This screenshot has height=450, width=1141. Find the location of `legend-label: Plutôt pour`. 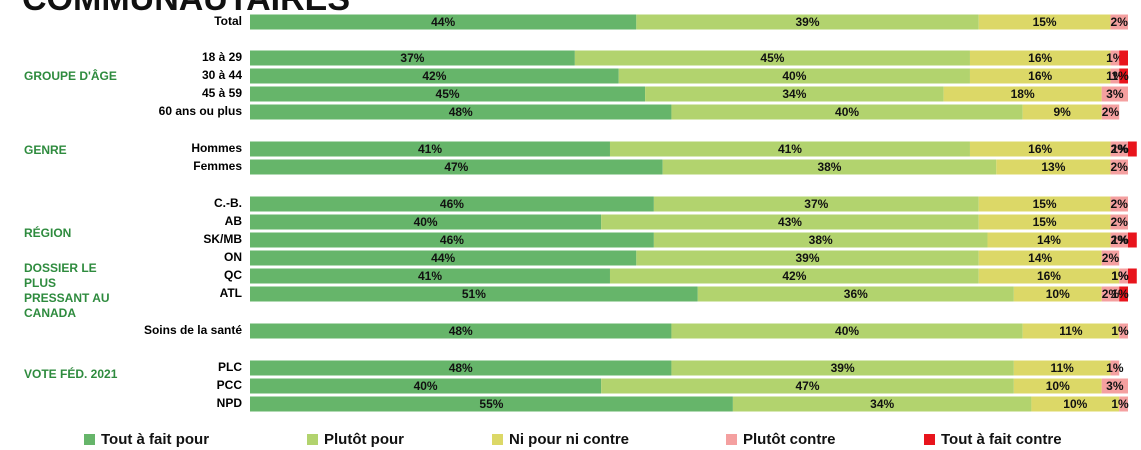

legend-label: Plutôt pour is located at coordinates (364, 439).